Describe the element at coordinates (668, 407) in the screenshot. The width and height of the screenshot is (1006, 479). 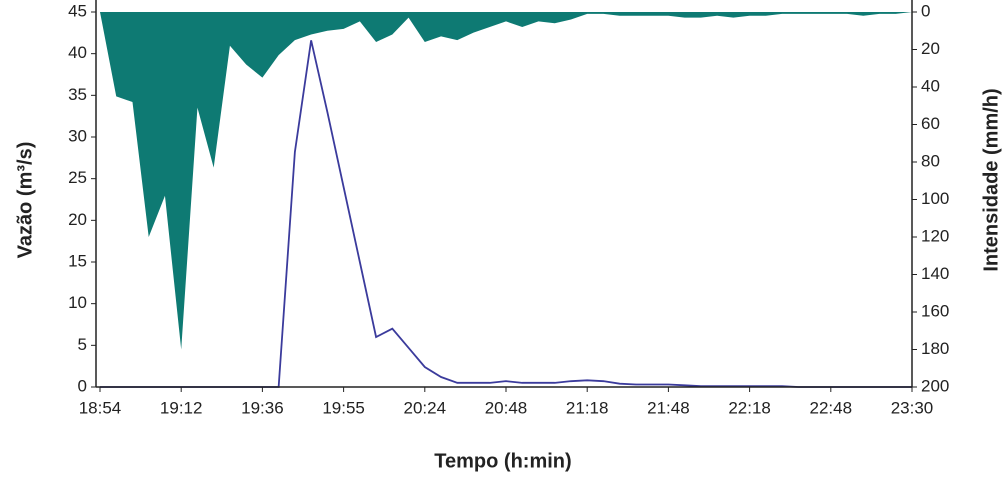
I see `x-tick-label: 21:48` at that location.